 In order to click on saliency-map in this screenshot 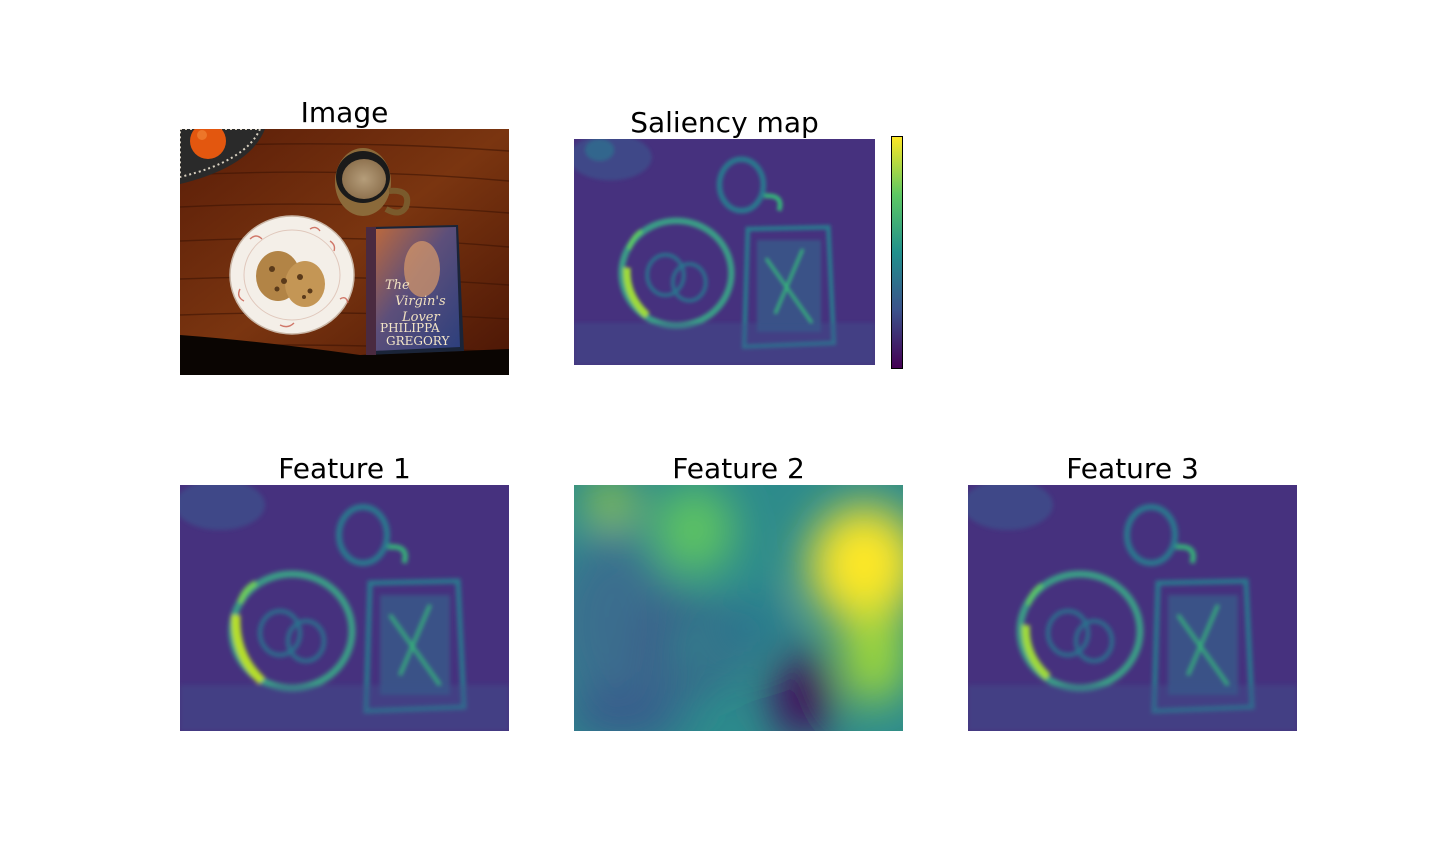, I will do `click(724, 252)`.